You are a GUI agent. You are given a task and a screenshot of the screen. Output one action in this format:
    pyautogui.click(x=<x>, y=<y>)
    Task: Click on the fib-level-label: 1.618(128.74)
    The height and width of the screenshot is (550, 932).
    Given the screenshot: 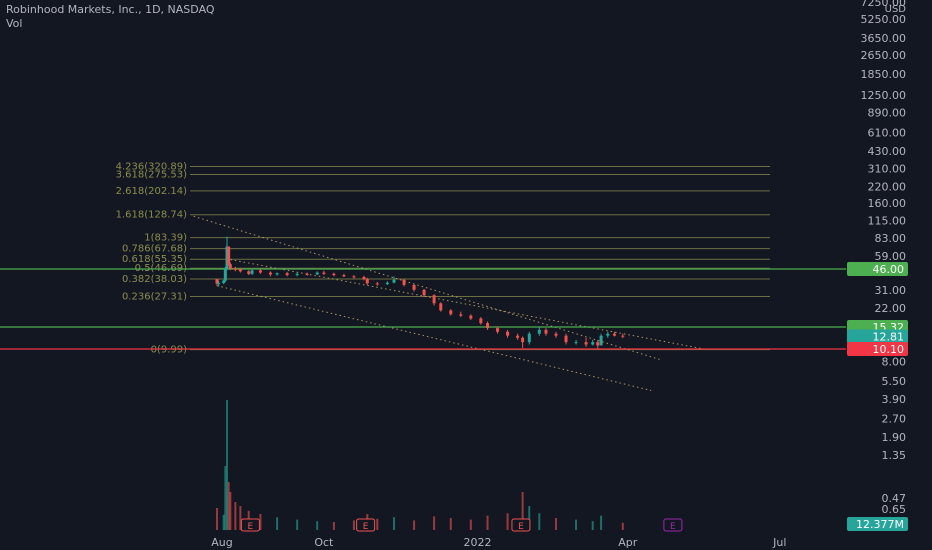 What is the action you would take?
    pyautogui.click(x=152, y=215)
    